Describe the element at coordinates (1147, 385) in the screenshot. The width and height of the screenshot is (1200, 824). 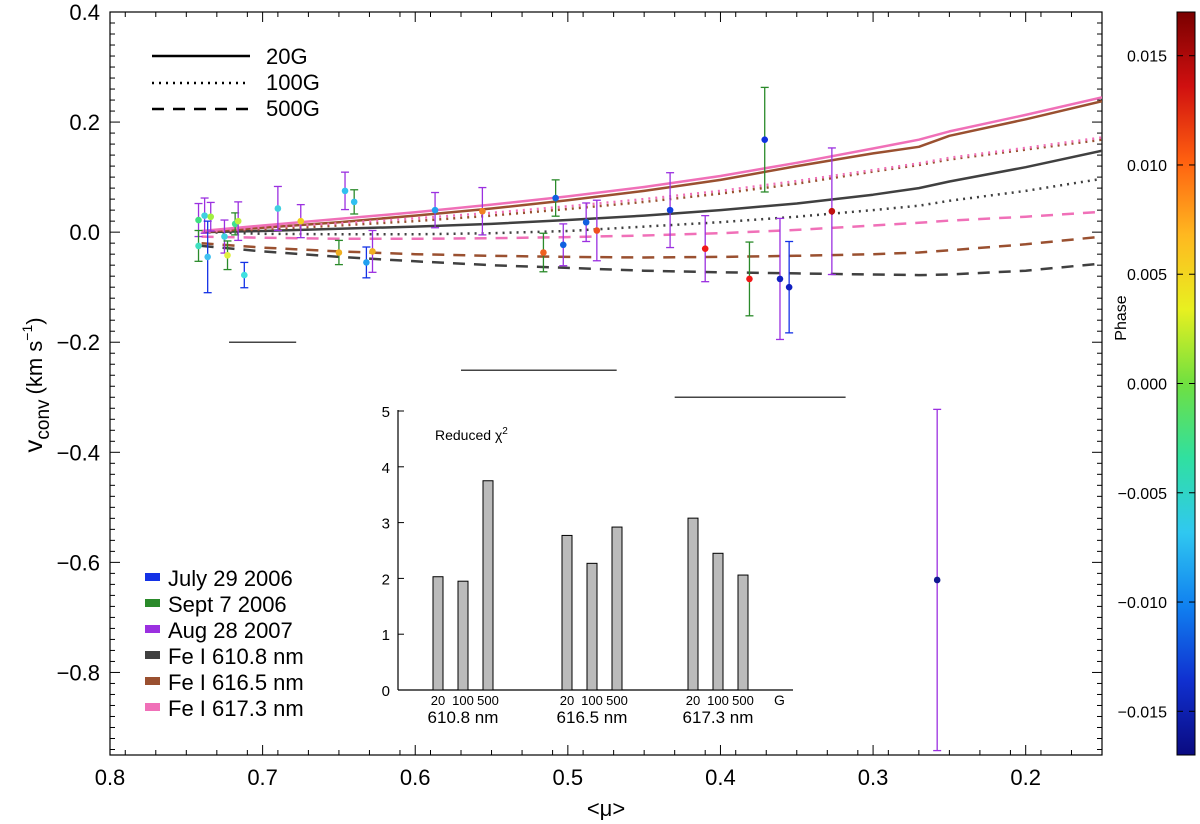
I see `colorbar-tick-label: 0.000` at that location.